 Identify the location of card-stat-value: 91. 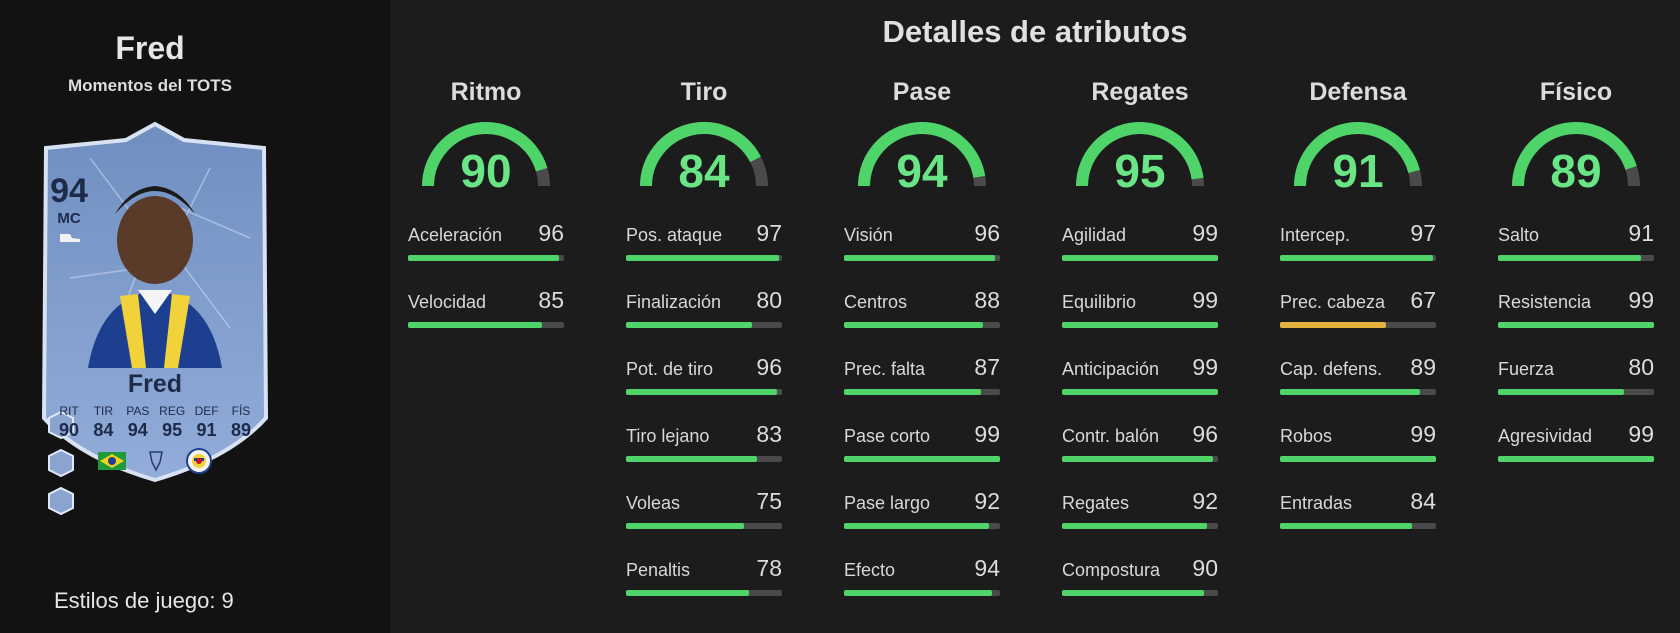
(206, 430).